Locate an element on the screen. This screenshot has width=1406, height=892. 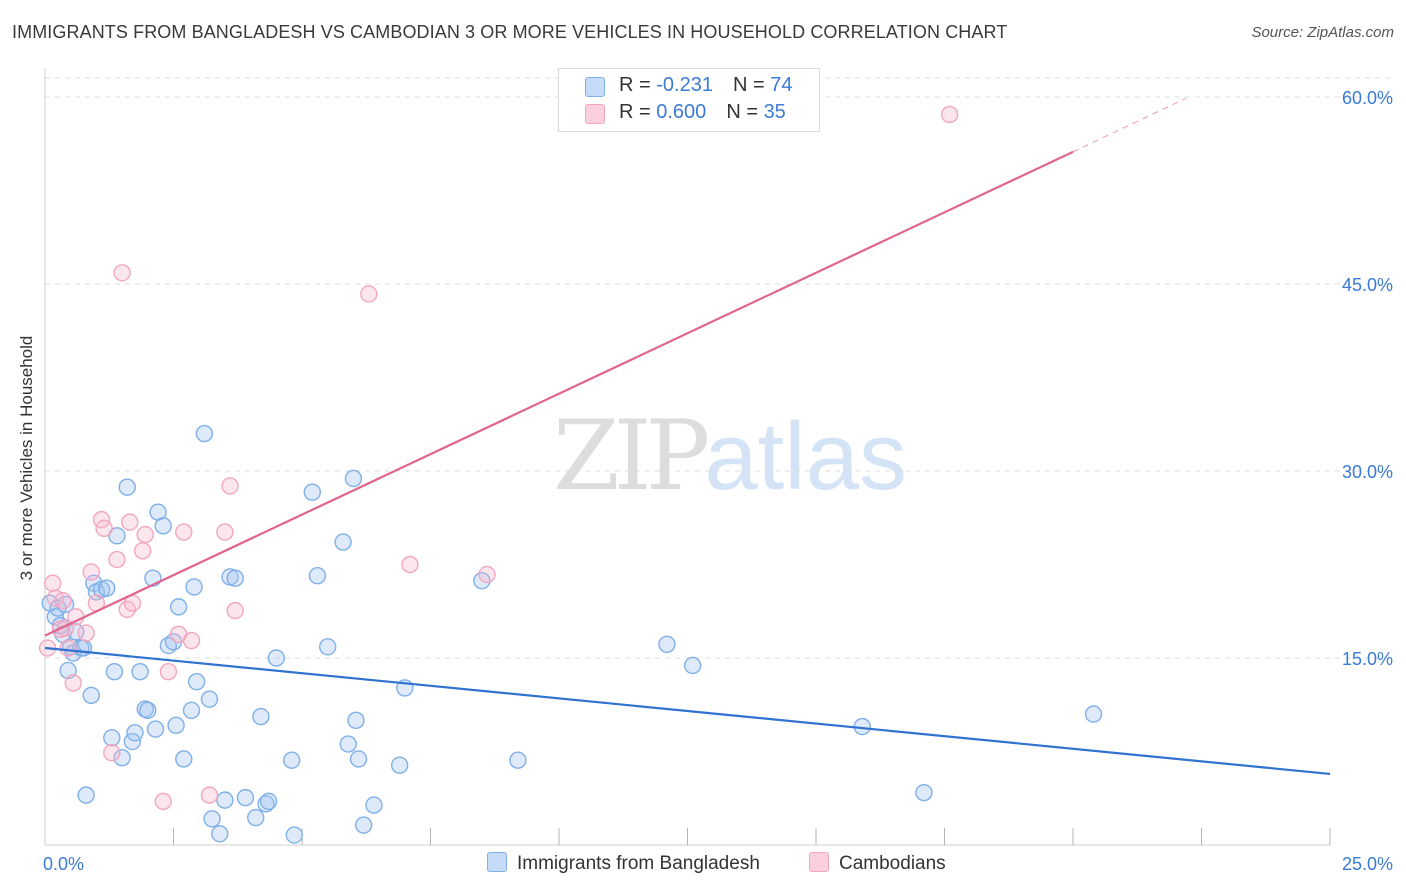
legend-r-value: 0.600 is located at coordinates (681, 112).